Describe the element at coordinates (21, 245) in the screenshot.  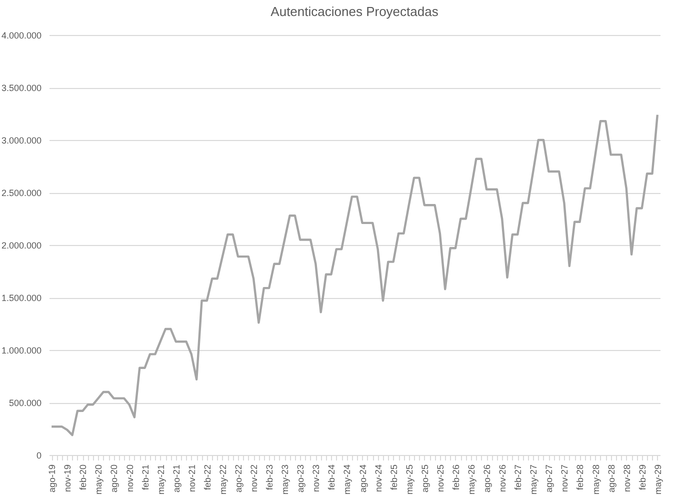
I see `y-tick-label: 2.000.000` at that location.